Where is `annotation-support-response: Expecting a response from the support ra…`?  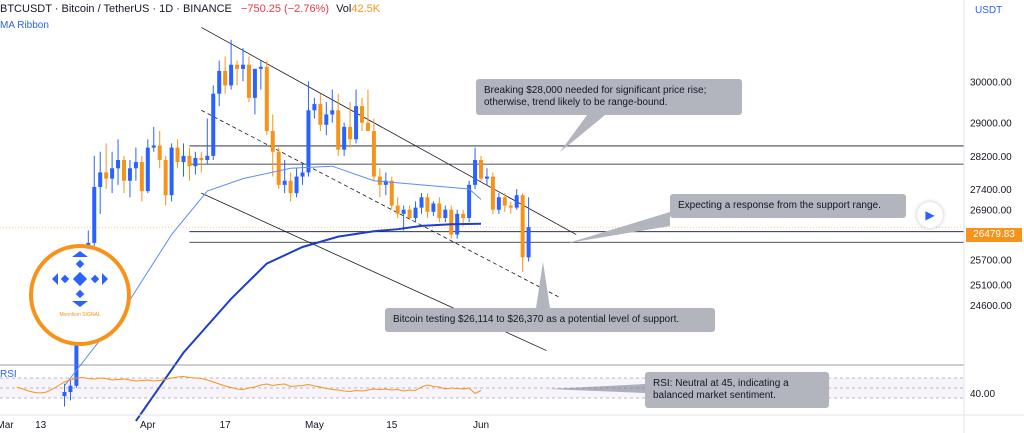
annotation-support-response: Expecting a response from the support ra… is located at coordinates (788, 206).